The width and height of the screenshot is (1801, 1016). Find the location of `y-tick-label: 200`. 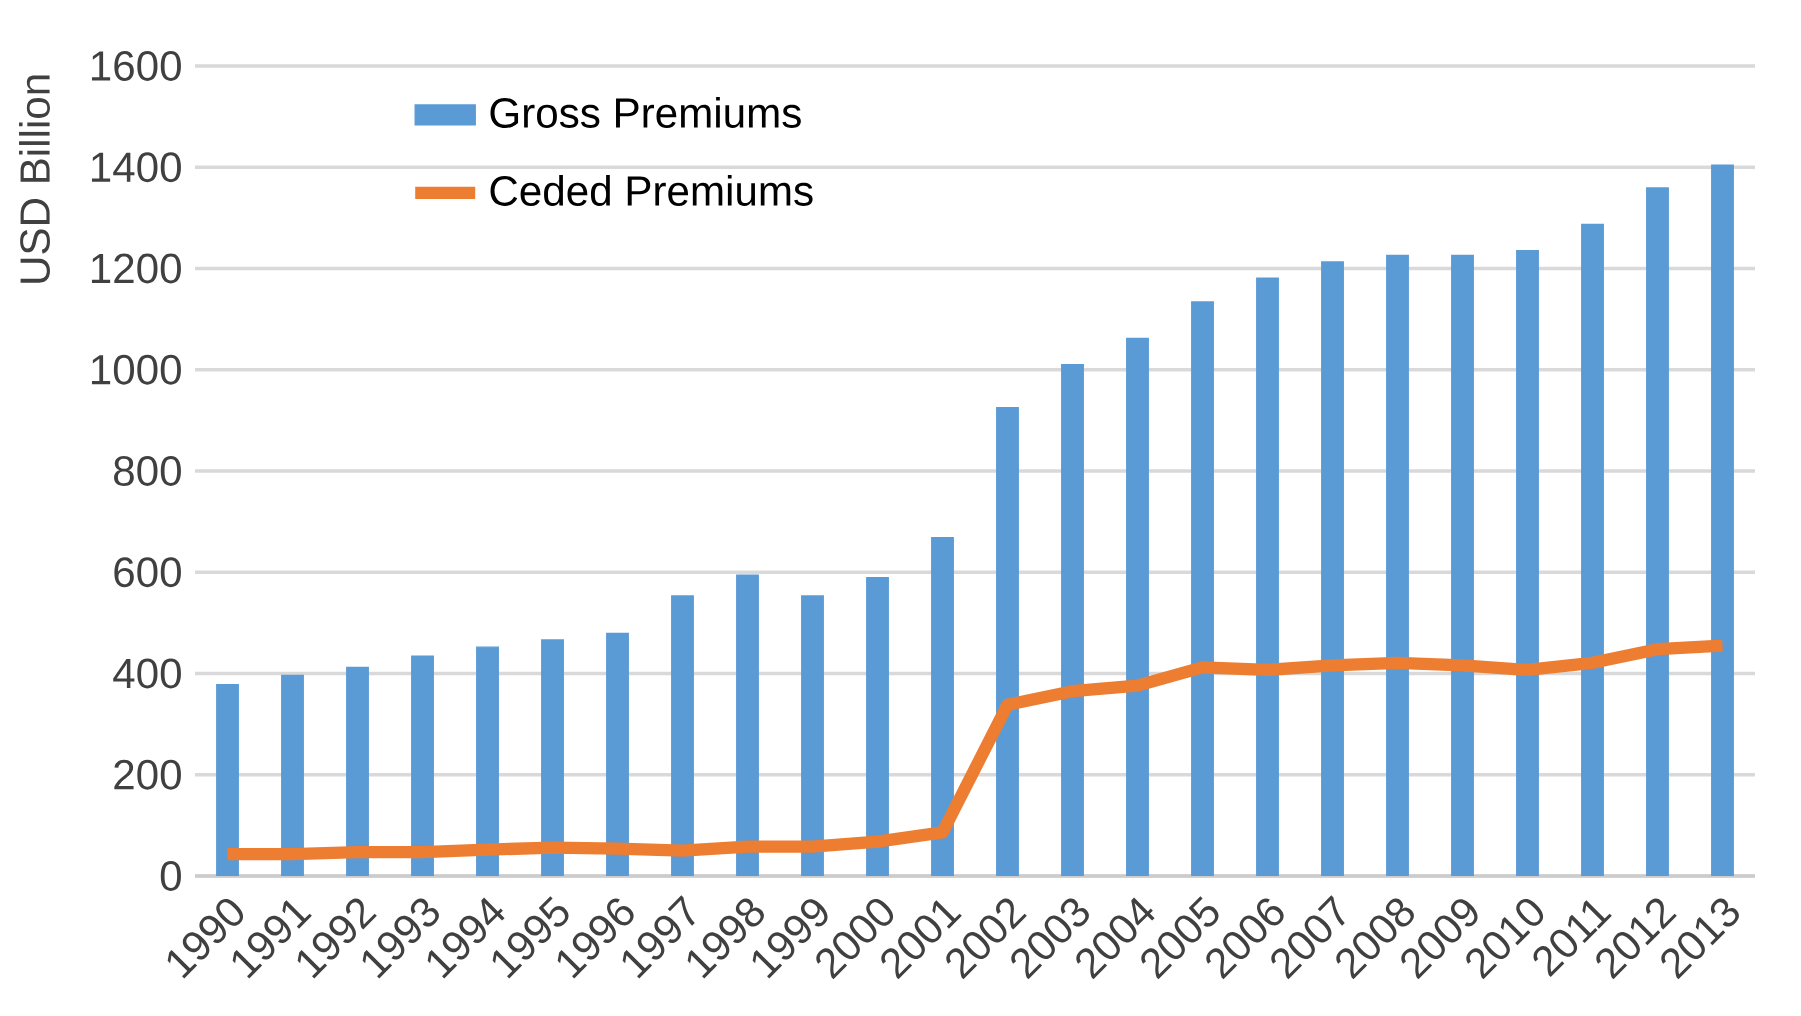

y-tick-label: 200 is located at coordinates (147, 774).